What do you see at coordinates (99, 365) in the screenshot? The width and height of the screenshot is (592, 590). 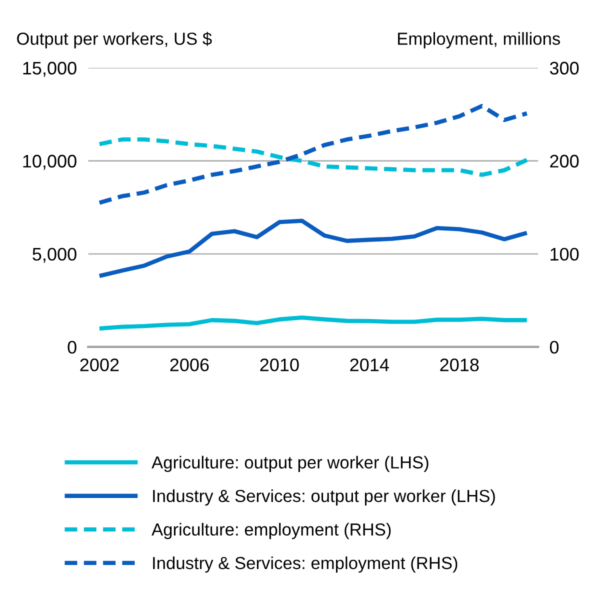 I see `x-tick-label: 2002` at bounding box center [99, 365].